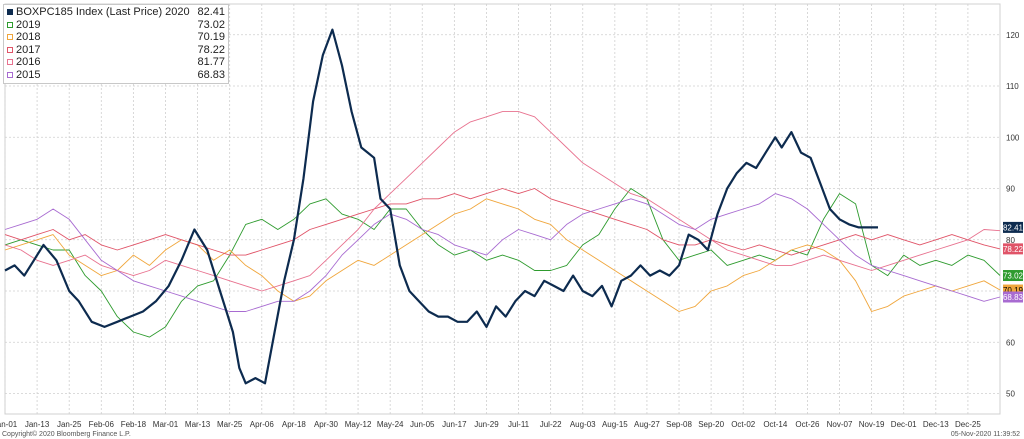  I want to click on legend-item: 2018 70.19, so click(116, 37).